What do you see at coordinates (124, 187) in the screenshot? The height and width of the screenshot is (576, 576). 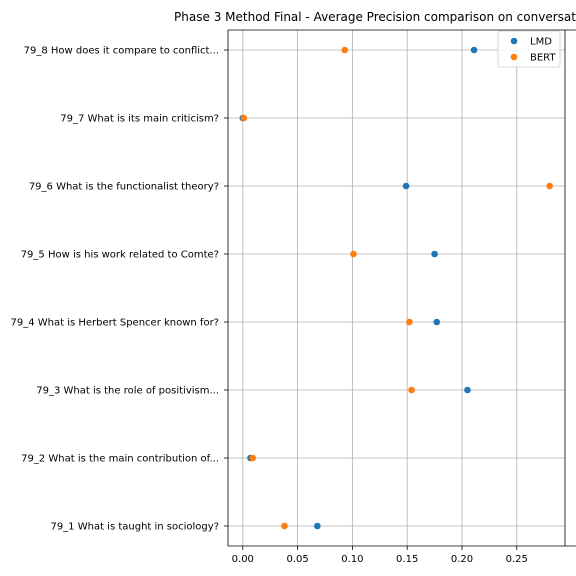 I see `category-label: 79_6 What is the functionalist theory?` at bounding box center [124, 187].